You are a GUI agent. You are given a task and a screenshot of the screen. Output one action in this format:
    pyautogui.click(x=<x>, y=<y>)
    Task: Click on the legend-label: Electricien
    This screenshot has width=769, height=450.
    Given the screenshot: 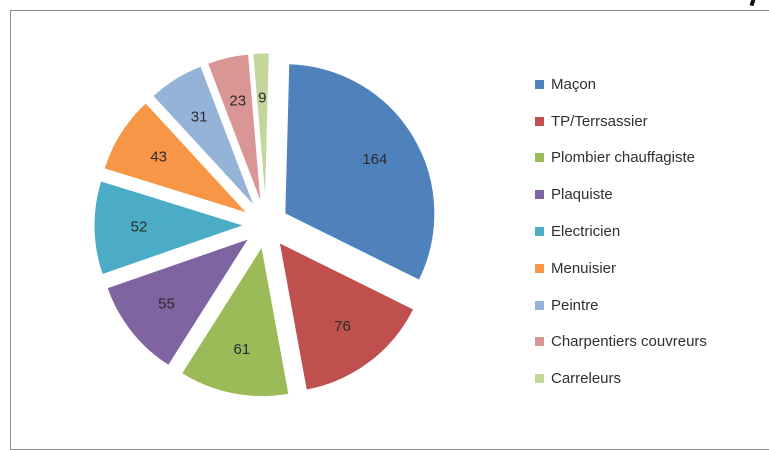 What is the action you would take?
    pyautogui.click(x=586, y=232)
    